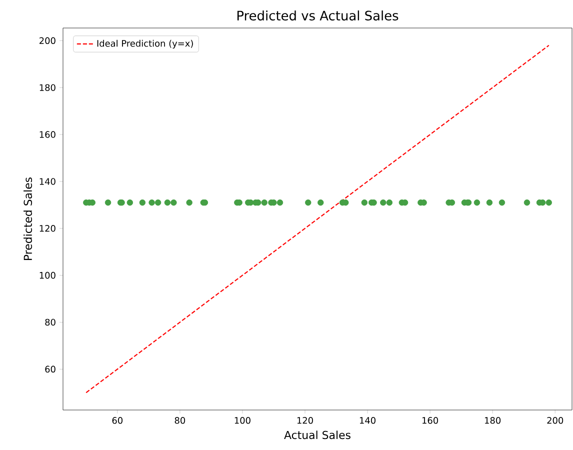 This screenshot has width=573, height=450. I want to click on y-tick-label: 140, so click(48, 181).